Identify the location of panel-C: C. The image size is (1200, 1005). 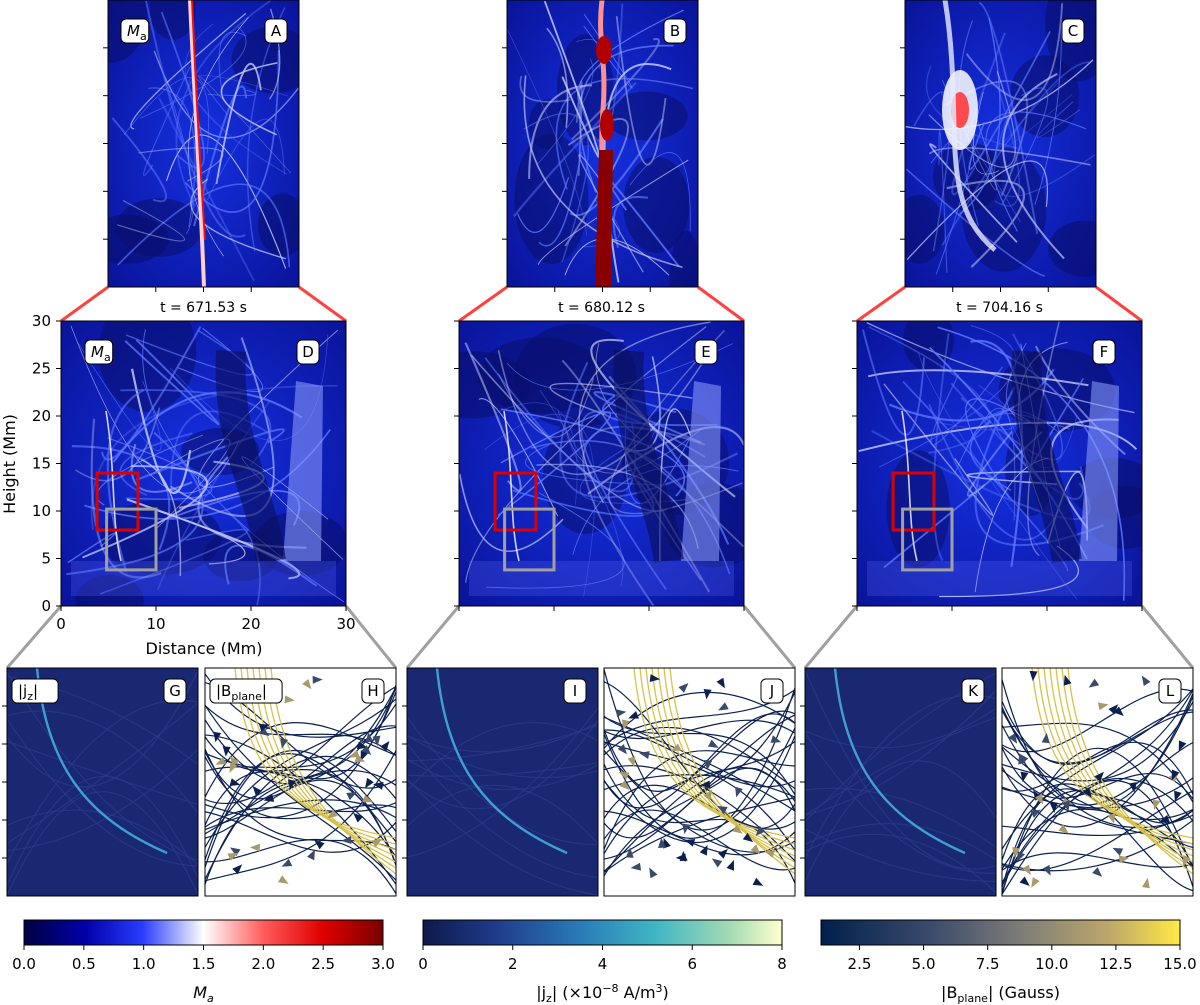
(998, 146).